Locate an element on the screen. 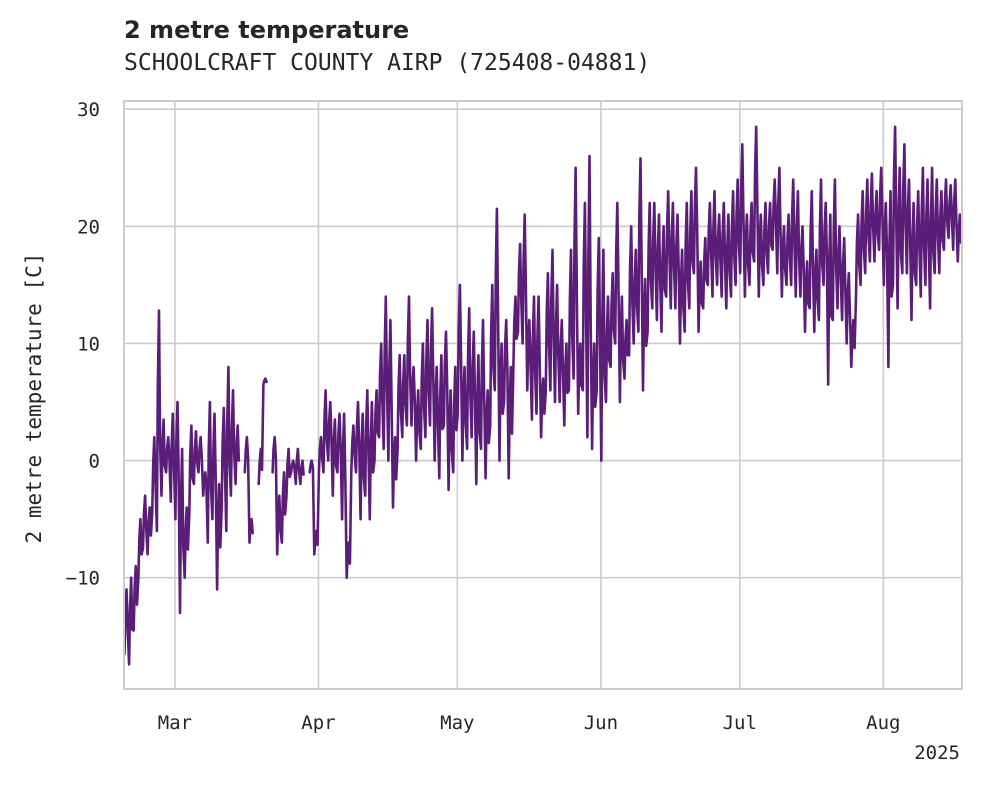 Image resolution: width=981 pixels, height=785 pixels. y-tick-label: −10 is located at coordinates (83, 579).